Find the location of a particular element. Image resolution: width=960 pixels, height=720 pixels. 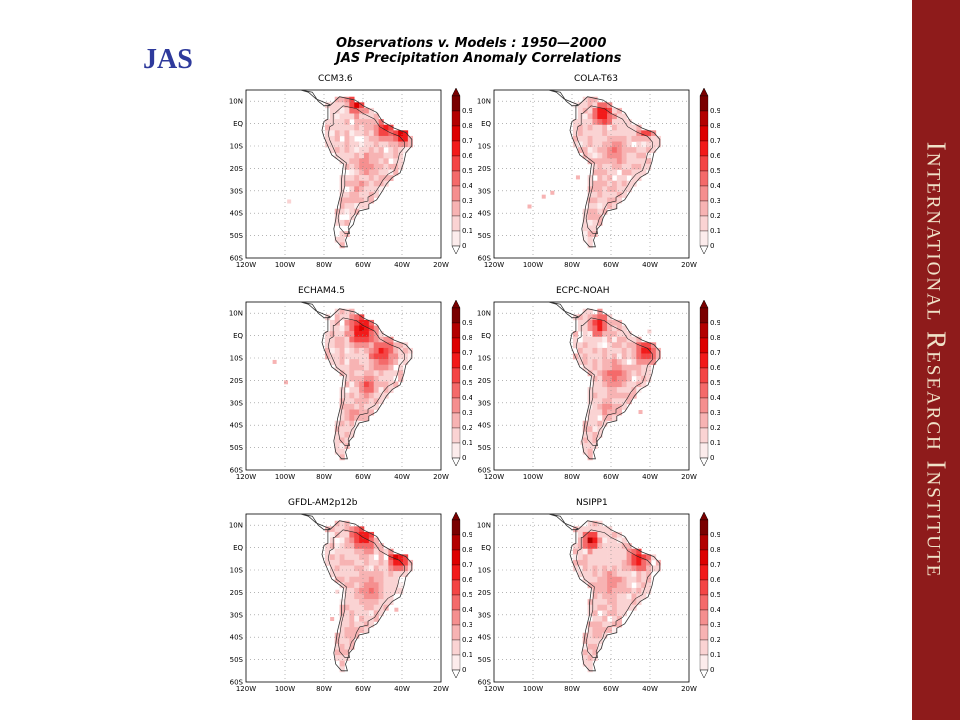

colorbar-label: 0.3 is located at coordinates (467, 413).